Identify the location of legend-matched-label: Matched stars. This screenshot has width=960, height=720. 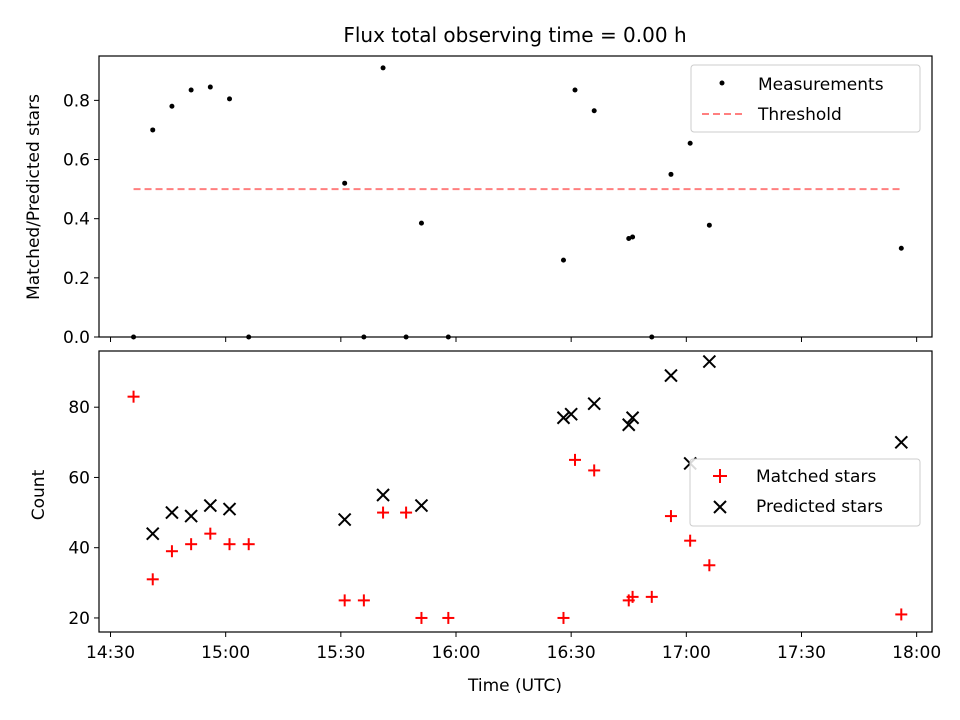
(816, 477).